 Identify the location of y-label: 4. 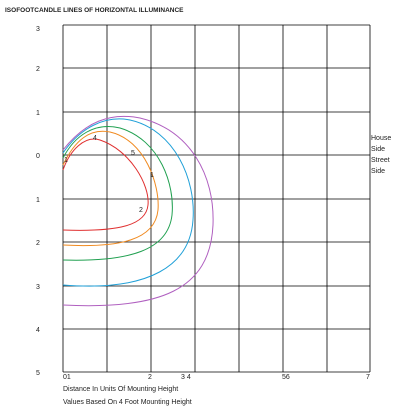
(38, 330).